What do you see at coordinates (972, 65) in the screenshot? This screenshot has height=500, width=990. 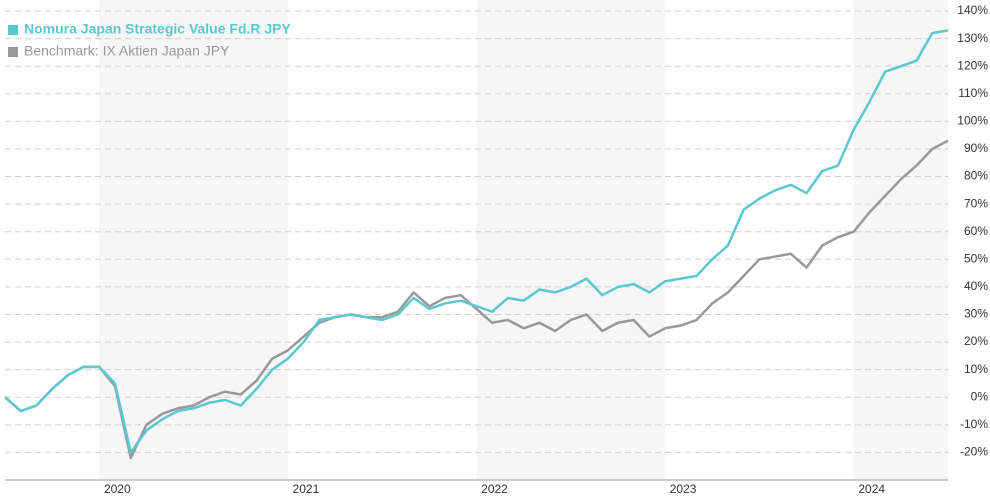 I see `y-tick-label: 120%` at bounding box center [972, 65].